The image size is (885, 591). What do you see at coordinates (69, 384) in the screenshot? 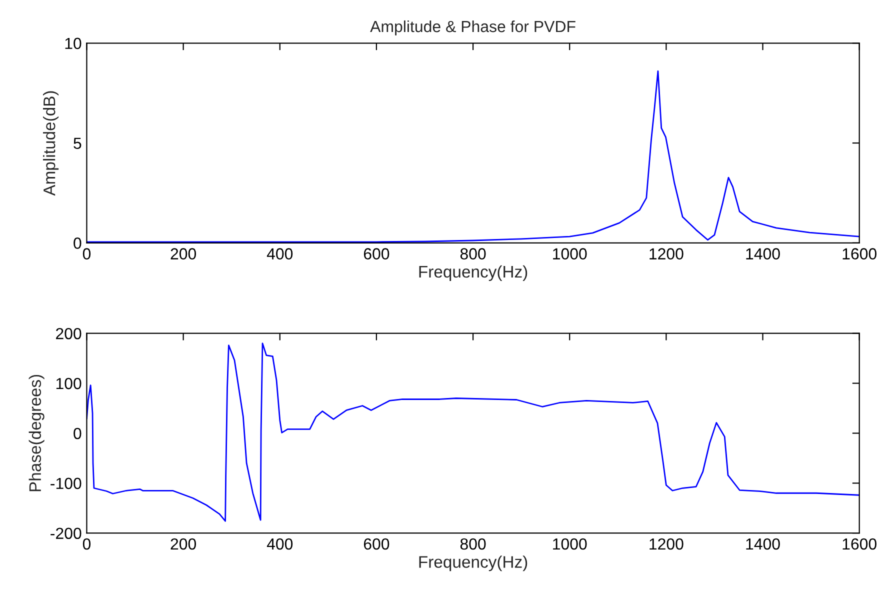
I see `y-tick-label: 100` at bounding box center [69, 384].